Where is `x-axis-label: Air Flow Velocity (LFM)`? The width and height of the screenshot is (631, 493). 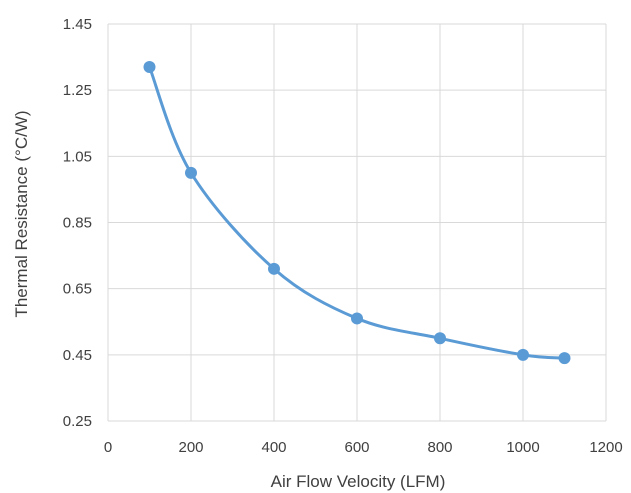 x-axis-label: Air Flow Velocity (LFM) is located at coordinates (358, 481).